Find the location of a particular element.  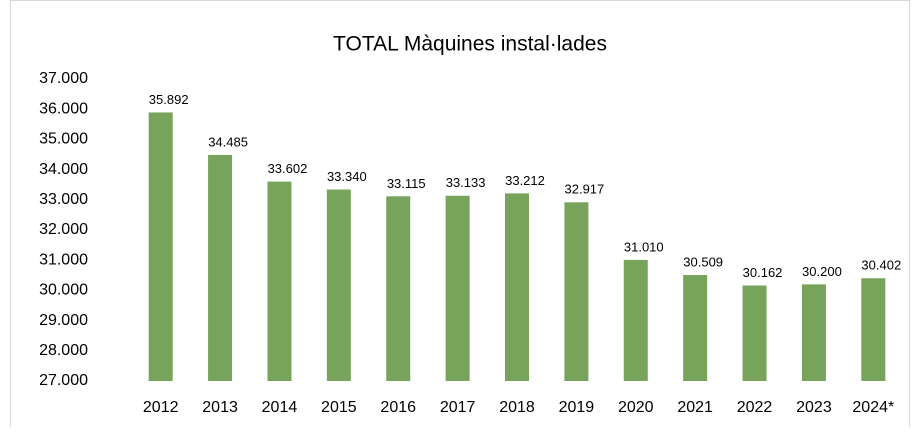

data-label: 33.340 is located at coordinates (347, 176).